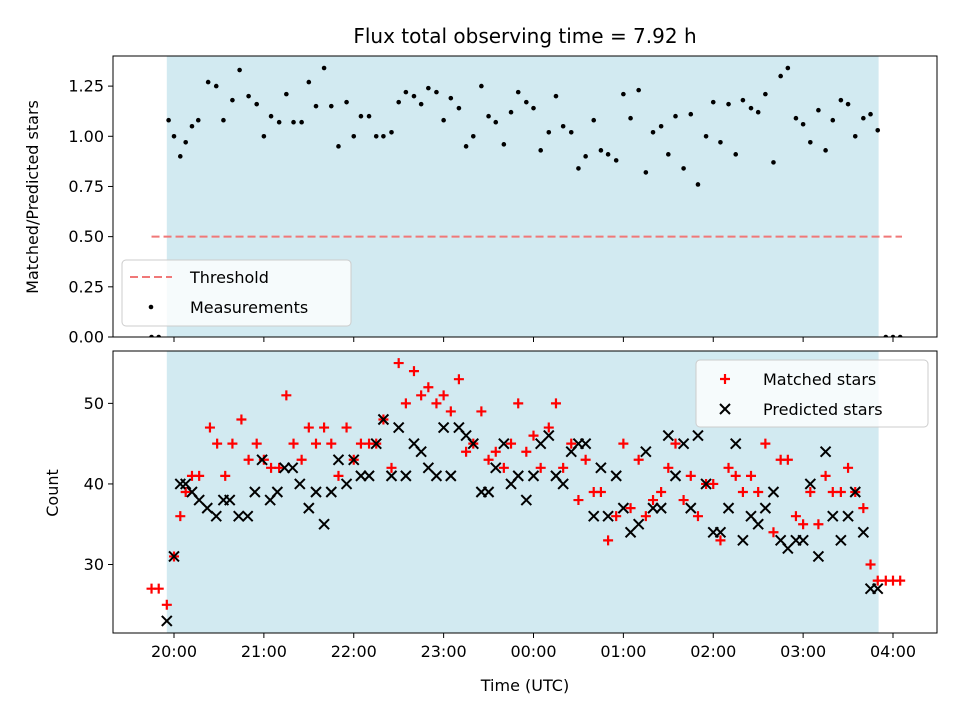  What do you see at coordinates (725, 379) in the screenshot?
I see `matched-legend-swatch` at bounding box center [725, 379].